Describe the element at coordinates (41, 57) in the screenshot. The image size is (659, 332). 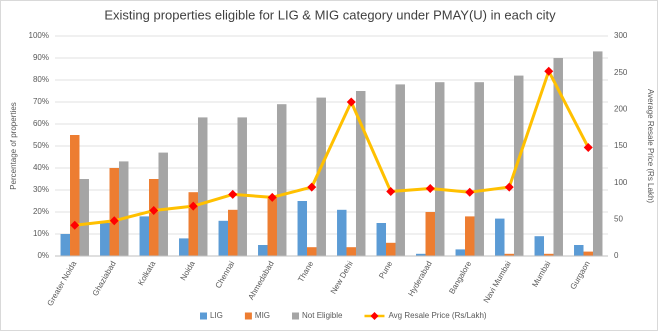
I see `y-tick-label: 90%` at that location.